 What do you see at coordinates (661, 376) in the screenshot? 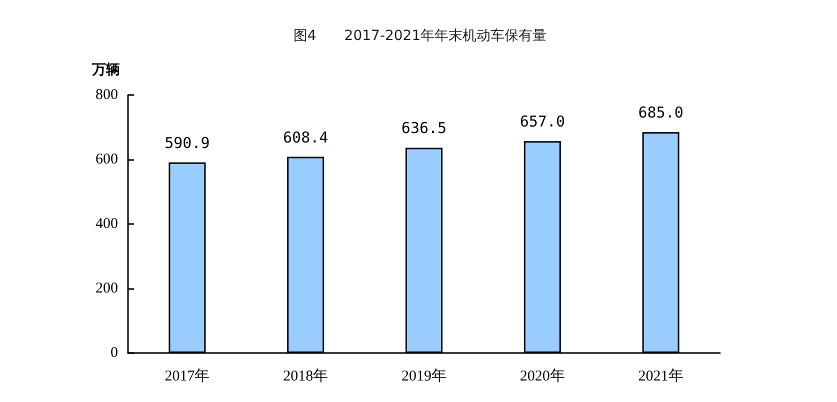
I see `x-tick-label: 2021年` at bounding box center [661, 376].